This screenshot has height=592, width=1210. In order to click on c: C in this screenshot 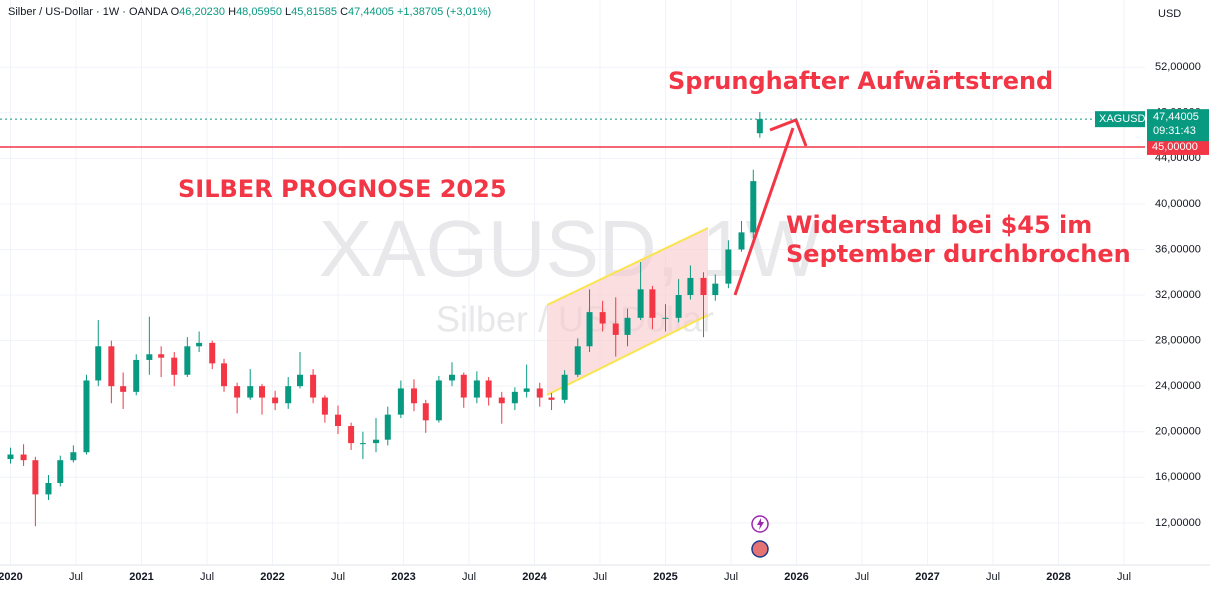, I will do `click(344, 12)`.